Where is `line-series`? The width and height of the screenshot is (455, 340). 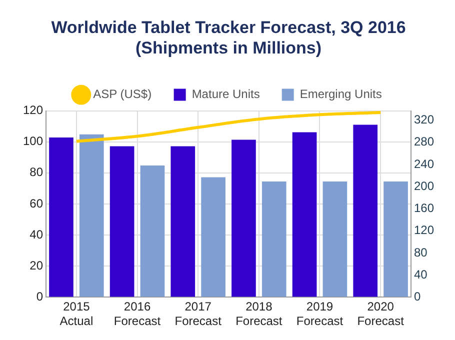 line-series is located at coordinates (228, 126).